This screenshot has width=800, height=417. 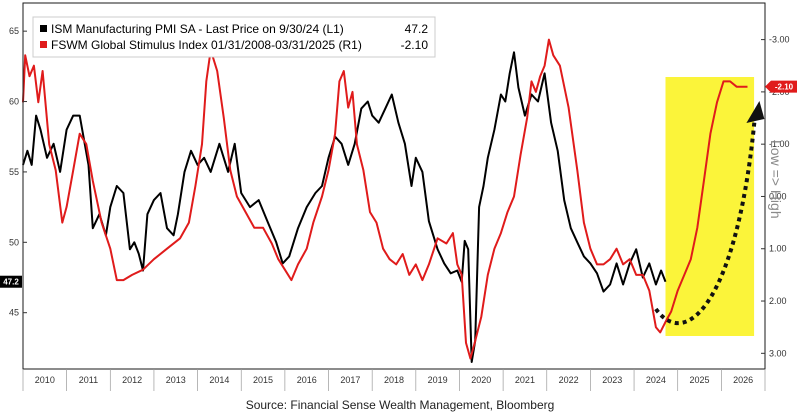 What do you see at coordinates (176, 380) in the screenshot?
I see `x-tick-label: 2013` at bounding box center [176, 380].